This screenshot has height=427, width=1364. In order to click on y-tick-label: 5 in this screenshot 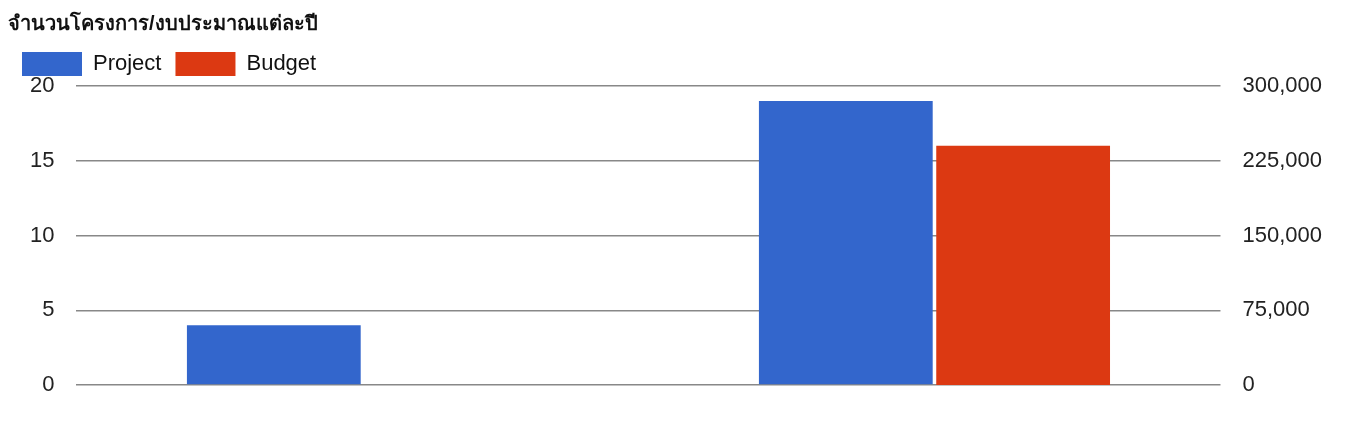, I will do `click(48, 309)`.